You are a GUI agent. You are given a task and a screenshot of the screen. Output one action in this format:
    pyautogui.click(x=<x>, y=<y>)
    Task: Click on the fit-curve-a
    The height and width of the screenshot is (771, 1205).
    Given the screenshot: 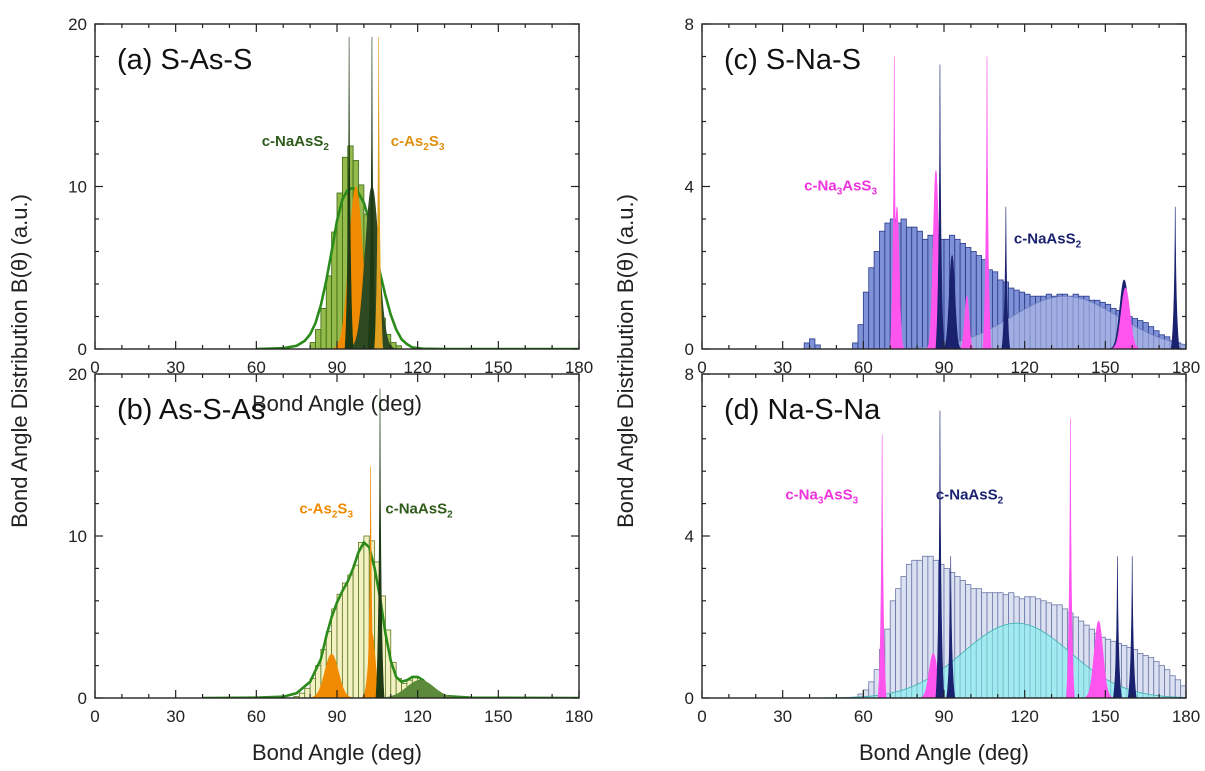 What is the action you would take?
    pyautogui.click(x=417, y=267)
    